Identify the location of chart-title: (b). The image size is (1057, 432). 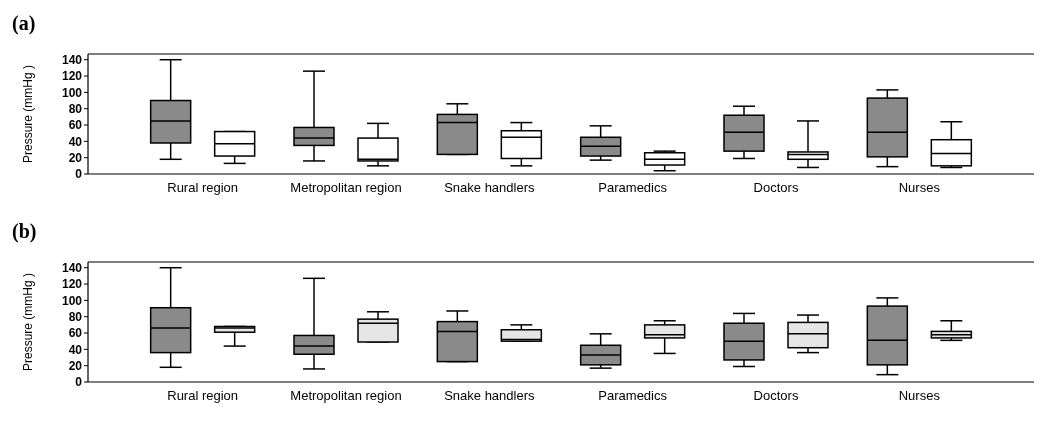
(24, 231).